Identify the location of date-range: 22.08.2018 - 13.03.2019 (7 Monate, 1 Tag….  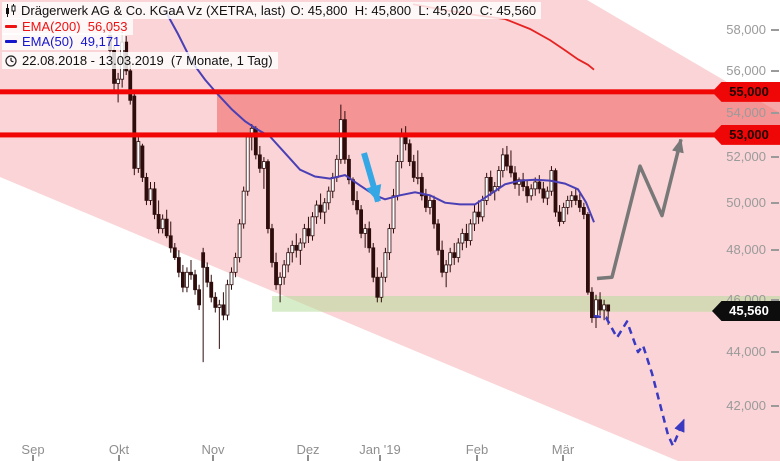
(147, 60).